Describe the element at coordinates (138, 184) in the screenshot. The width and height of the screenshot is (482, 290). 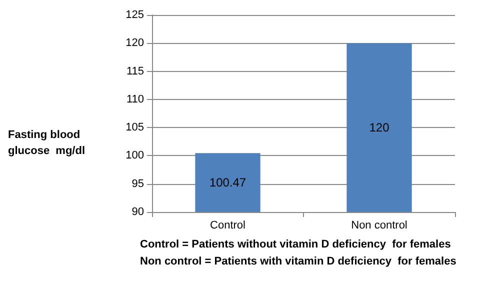
I see `y-tick-label: 95` at that location.